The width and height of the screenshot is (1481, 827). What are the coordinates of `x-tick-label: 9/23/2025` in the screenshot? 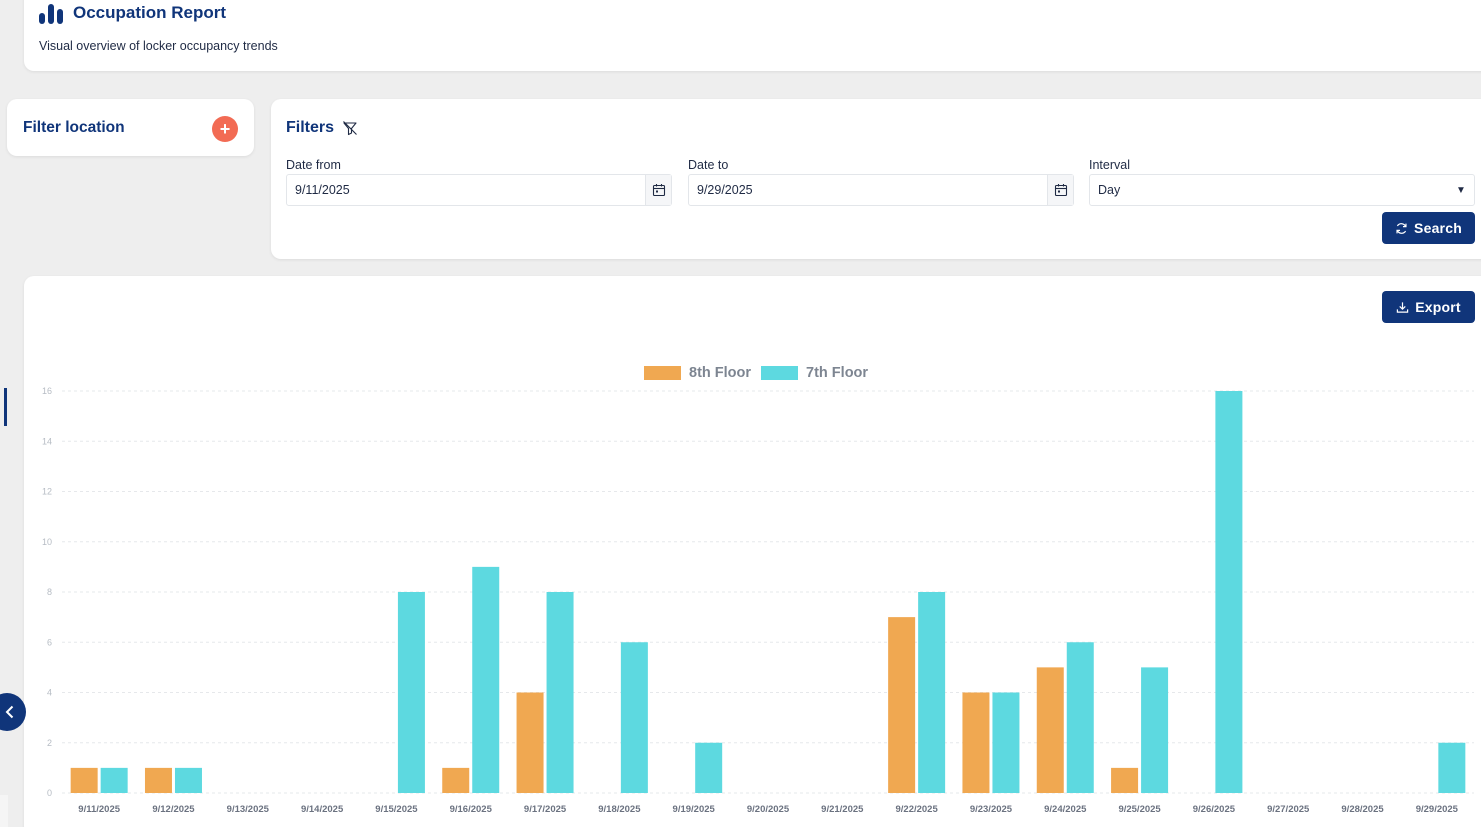 It's located at (991, 809).